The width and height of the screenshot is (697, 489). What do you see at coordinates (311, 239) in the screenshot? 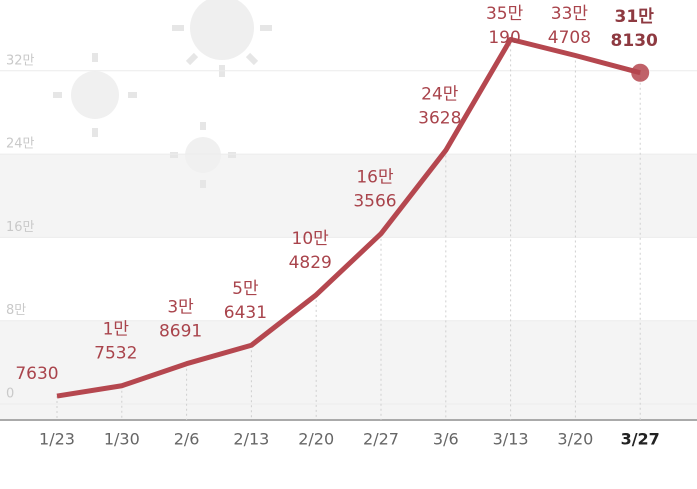
I see `value-label: 10만` at bounding box center [311, 239].